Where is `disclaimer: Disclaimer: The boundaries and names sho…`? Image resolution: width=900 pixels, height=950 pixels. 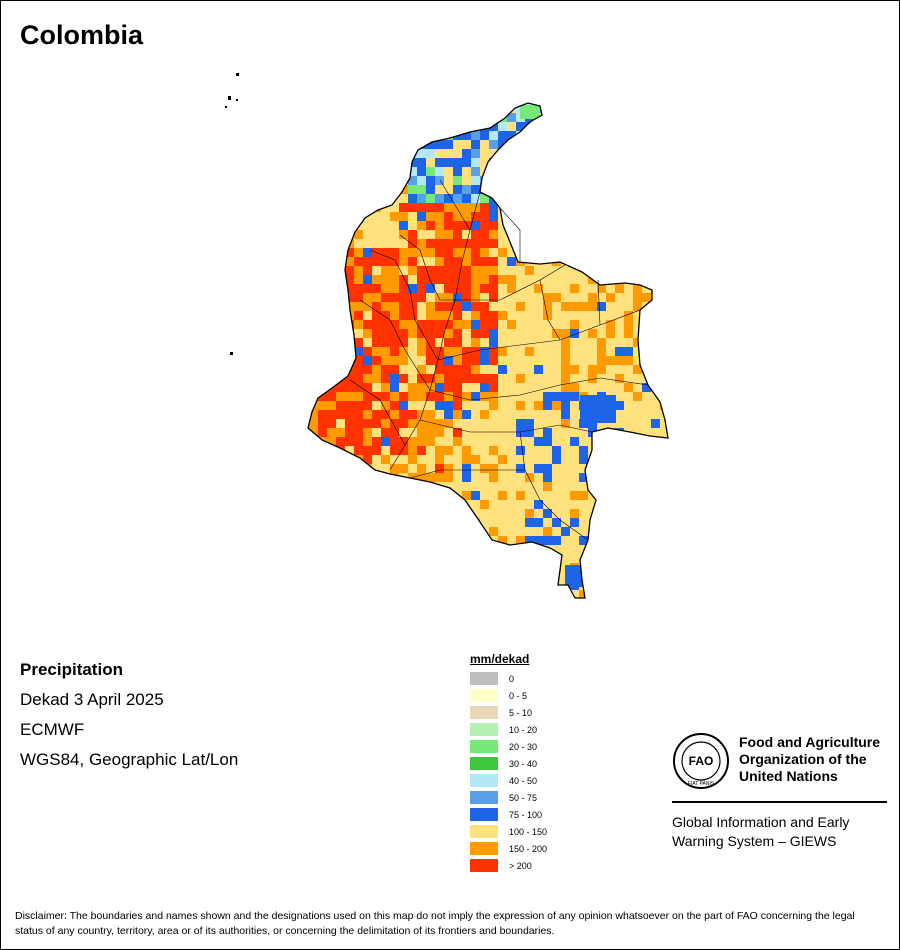
disclaimer: Disclaimer: The boundaries and names sho… is located at coordinates (435, 923).